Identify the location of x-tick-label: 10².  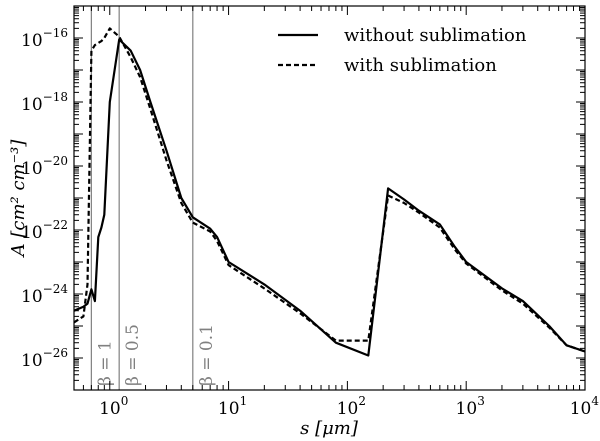
(351, 406).